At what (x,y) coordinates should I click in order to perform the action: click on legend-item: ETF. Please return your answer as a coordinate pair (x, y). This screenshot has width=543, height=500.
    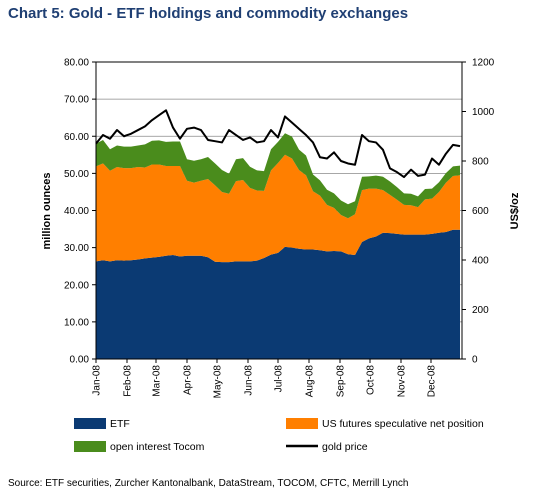
    Looking at the image, I should click on (102, 424).